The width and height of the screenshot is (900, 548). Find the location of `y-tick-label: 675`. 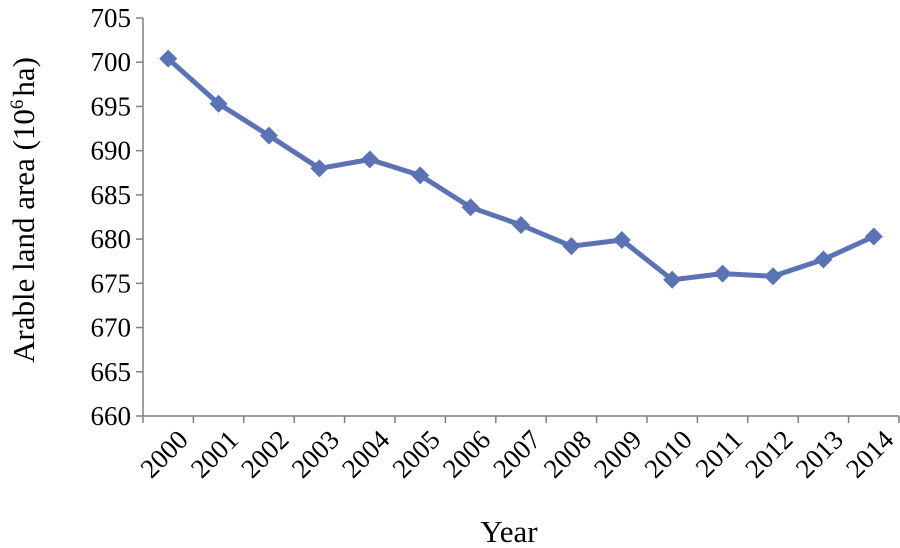

y-tick-label: 675 is located at coordinates (111, 283).